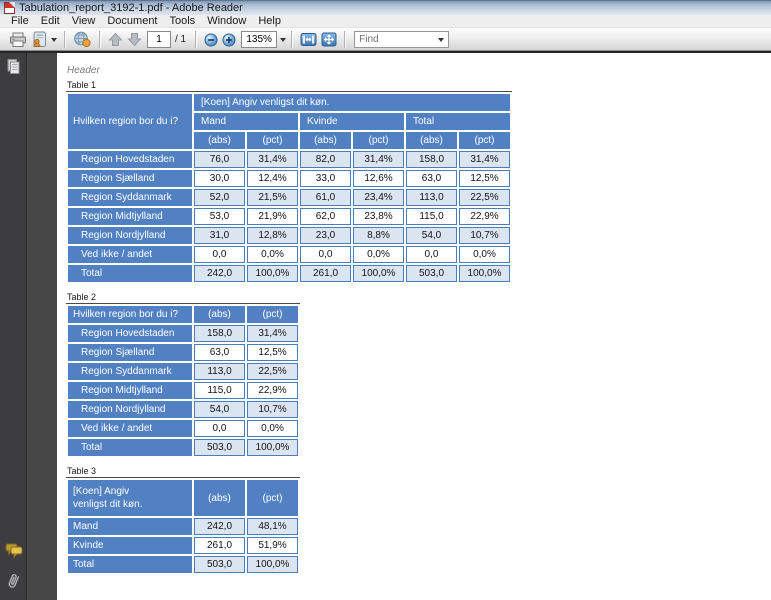  What do you see at coordinates (272, 526) in the screenshot?
I see `data-cell: 48,1%` at bounding box center [272, 526].